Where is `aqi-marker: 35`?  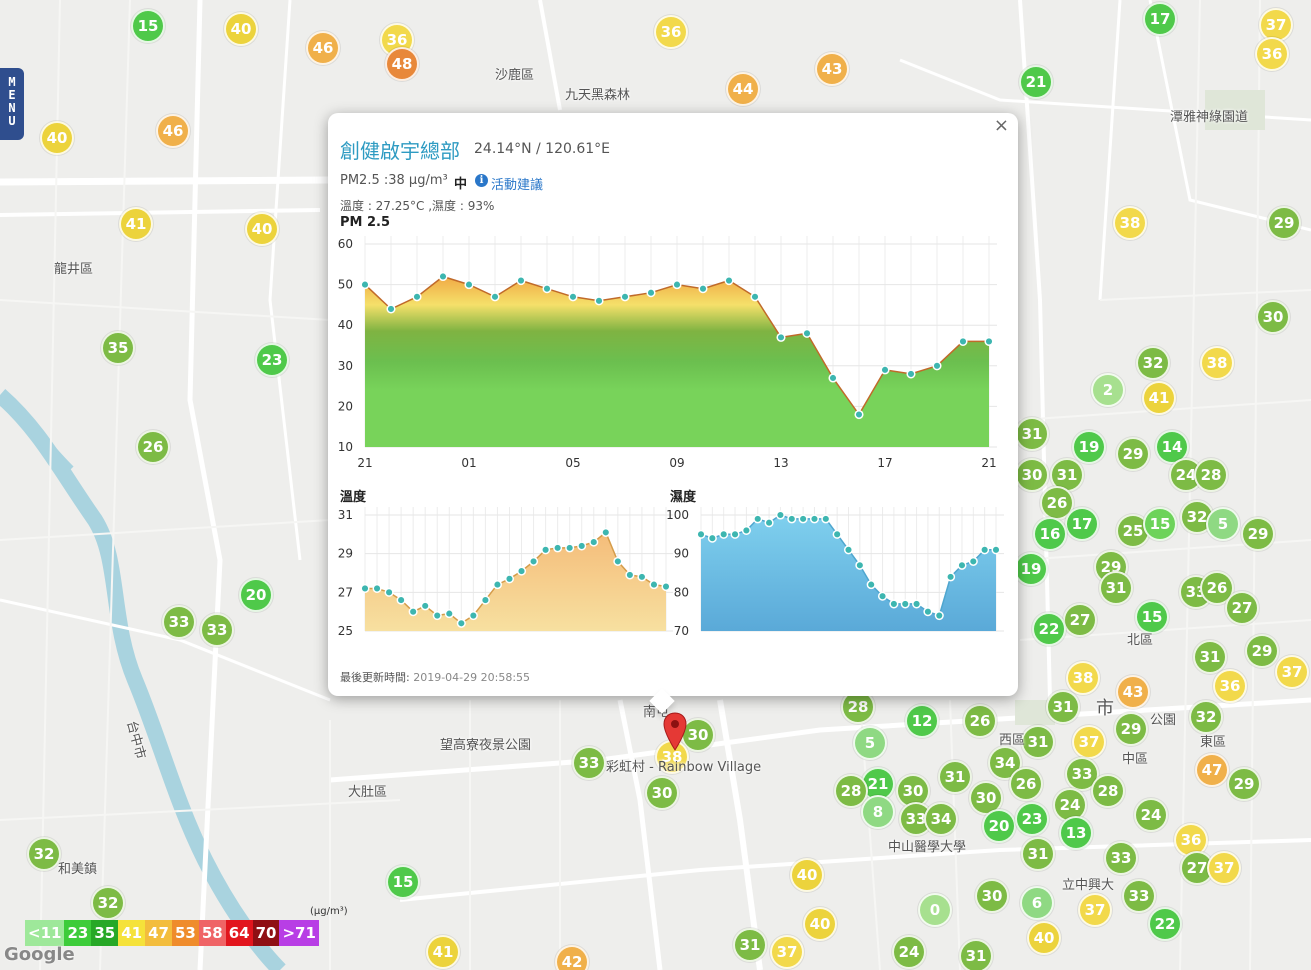 aqi-marker: 35 is located at coordinates (118, 348).